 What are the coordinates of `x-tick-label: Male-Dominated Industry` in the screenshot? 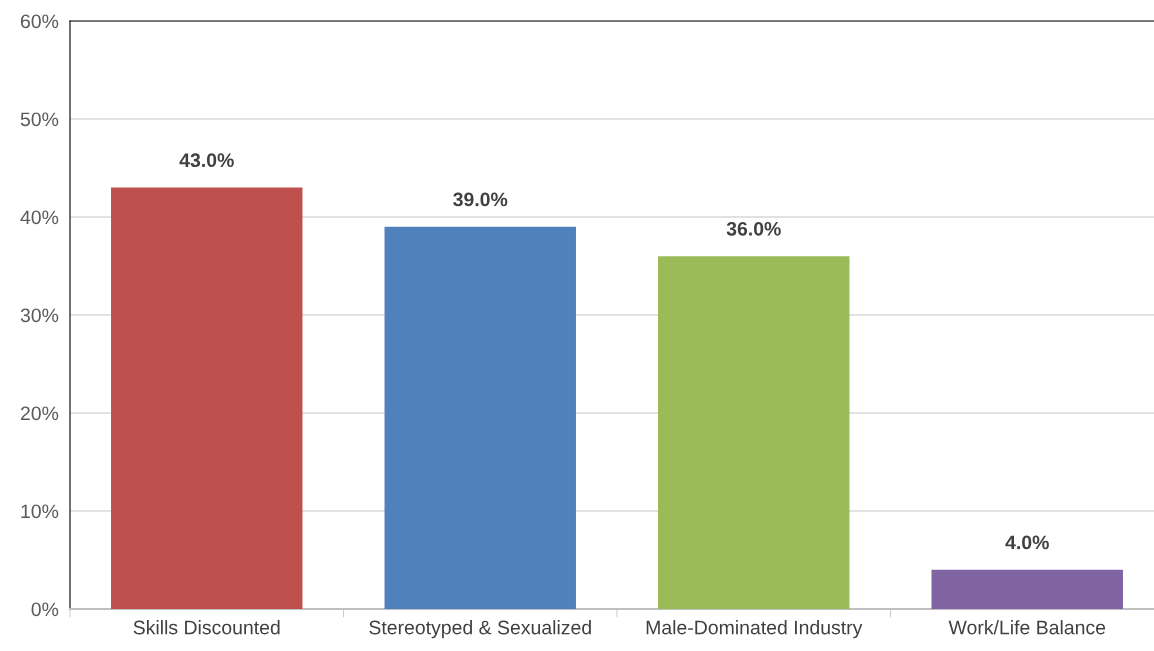 It's located at (754, 629).